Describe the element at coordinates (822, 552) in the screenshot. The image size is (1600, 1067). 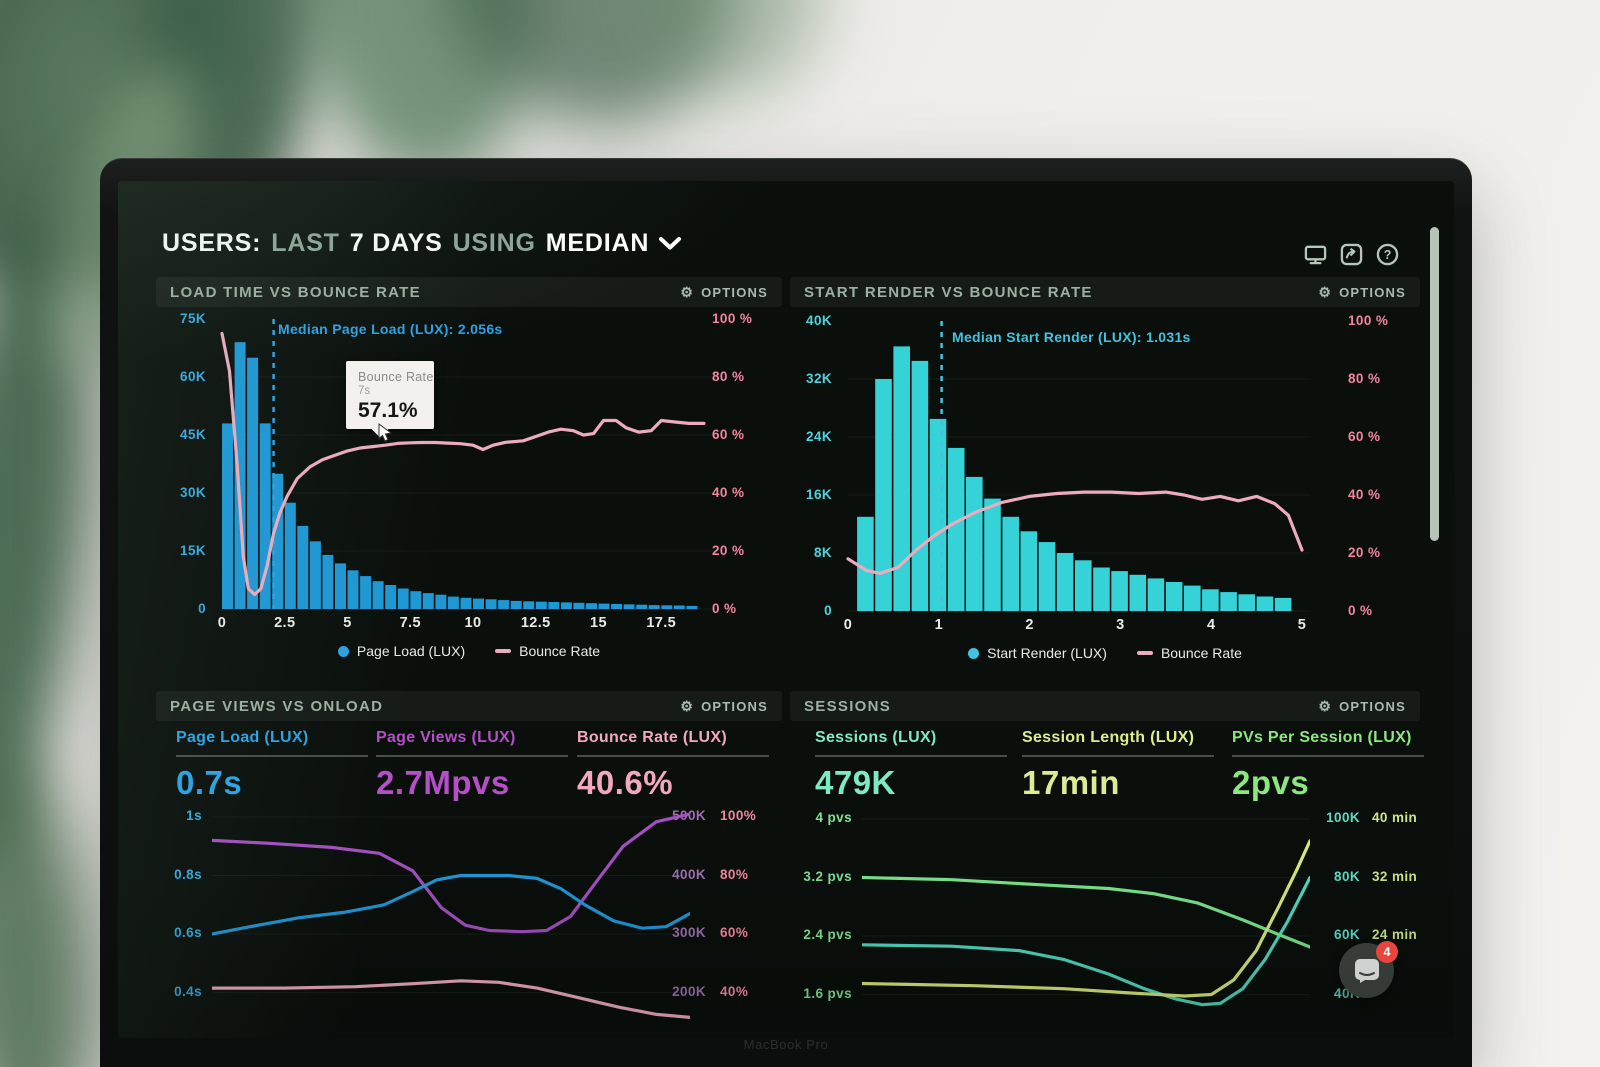
I see `y-left-tick: 8K` at that location.